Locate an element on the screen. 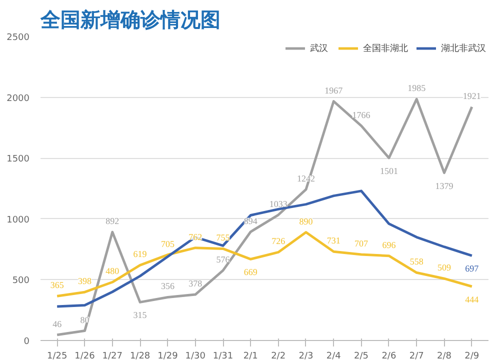  data-label: 1766 is located at coordinates (361, 115).